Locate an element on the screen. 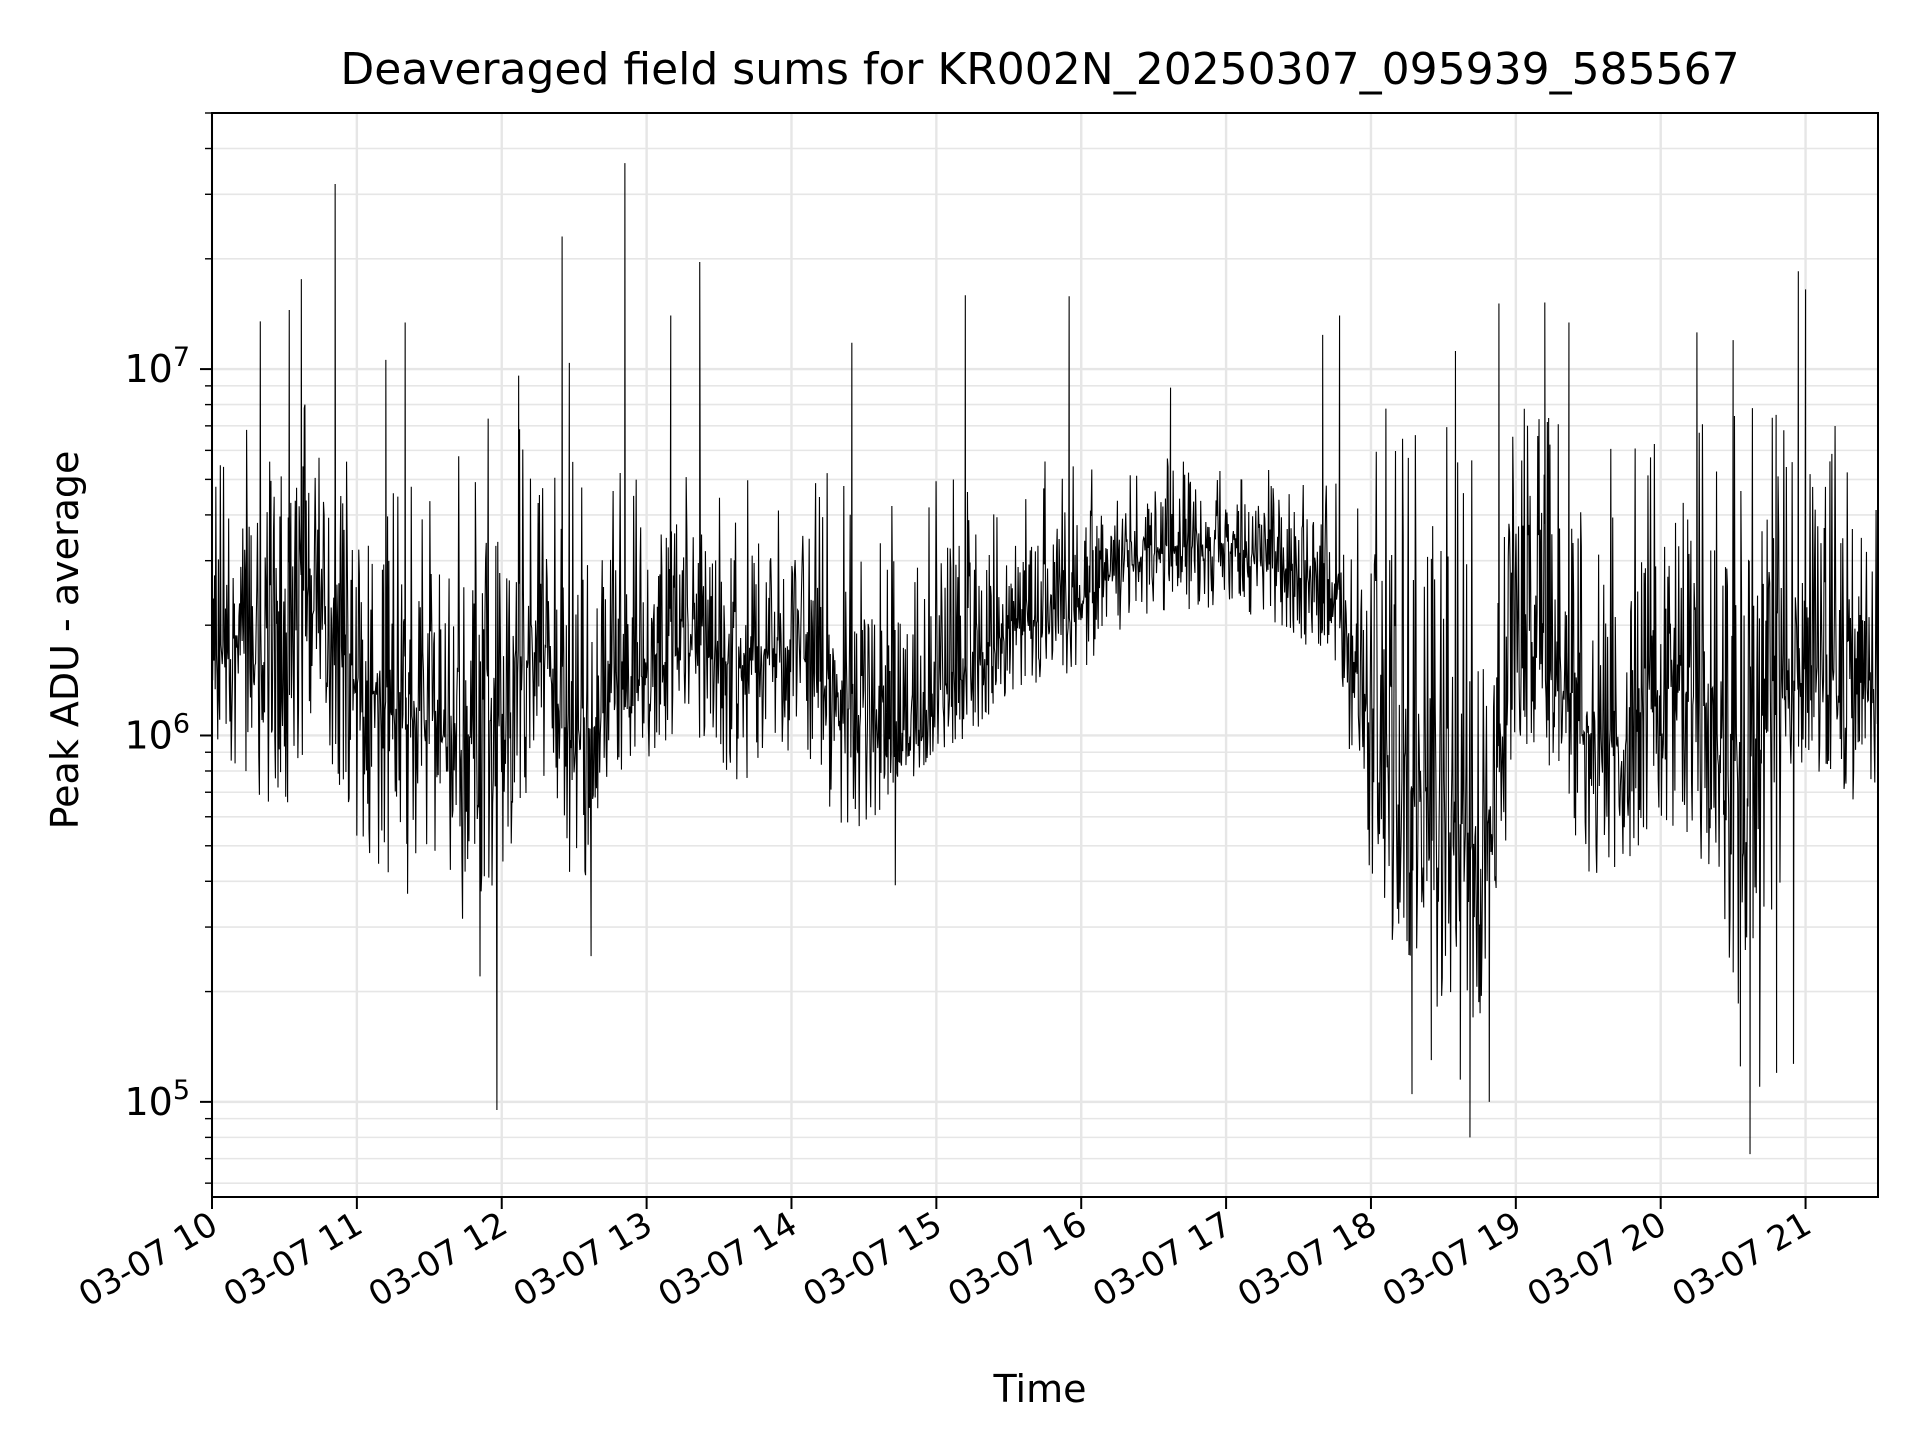  y-axis-label: Peak ADU - average is located at coordinates (65, 640).